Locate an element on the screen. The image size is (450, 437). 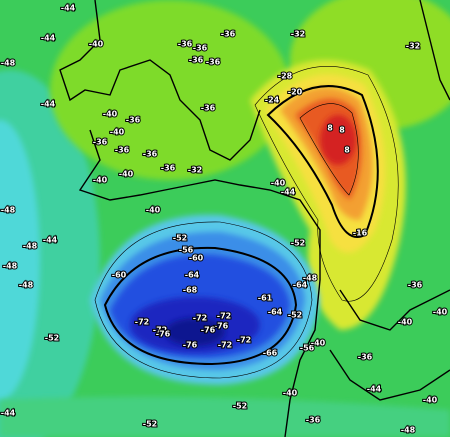
contour-label: -61 is located at coordinates (265, 298).